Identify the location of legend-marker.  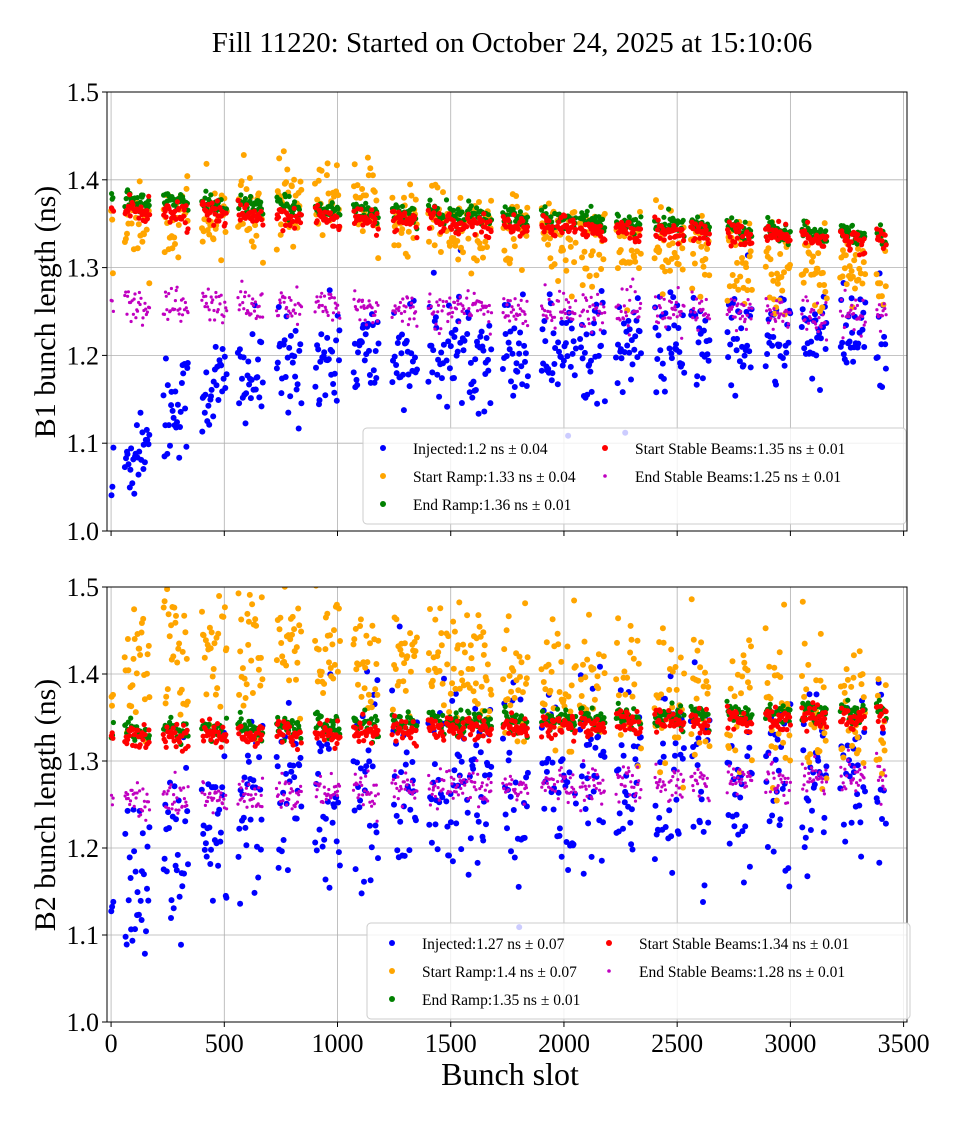
(383, 504).